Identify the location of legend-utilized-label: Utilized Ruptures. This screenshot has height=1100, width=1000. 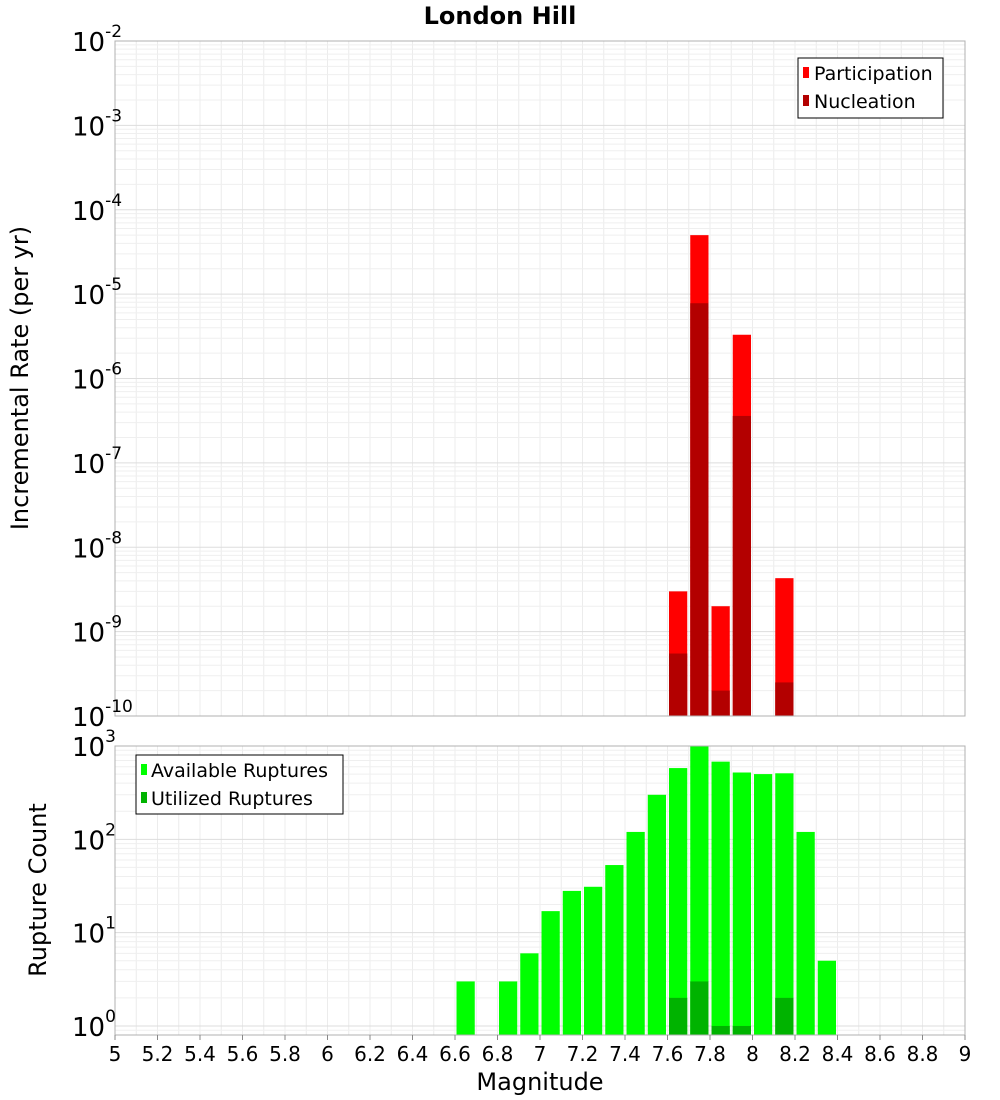
(232, 799).